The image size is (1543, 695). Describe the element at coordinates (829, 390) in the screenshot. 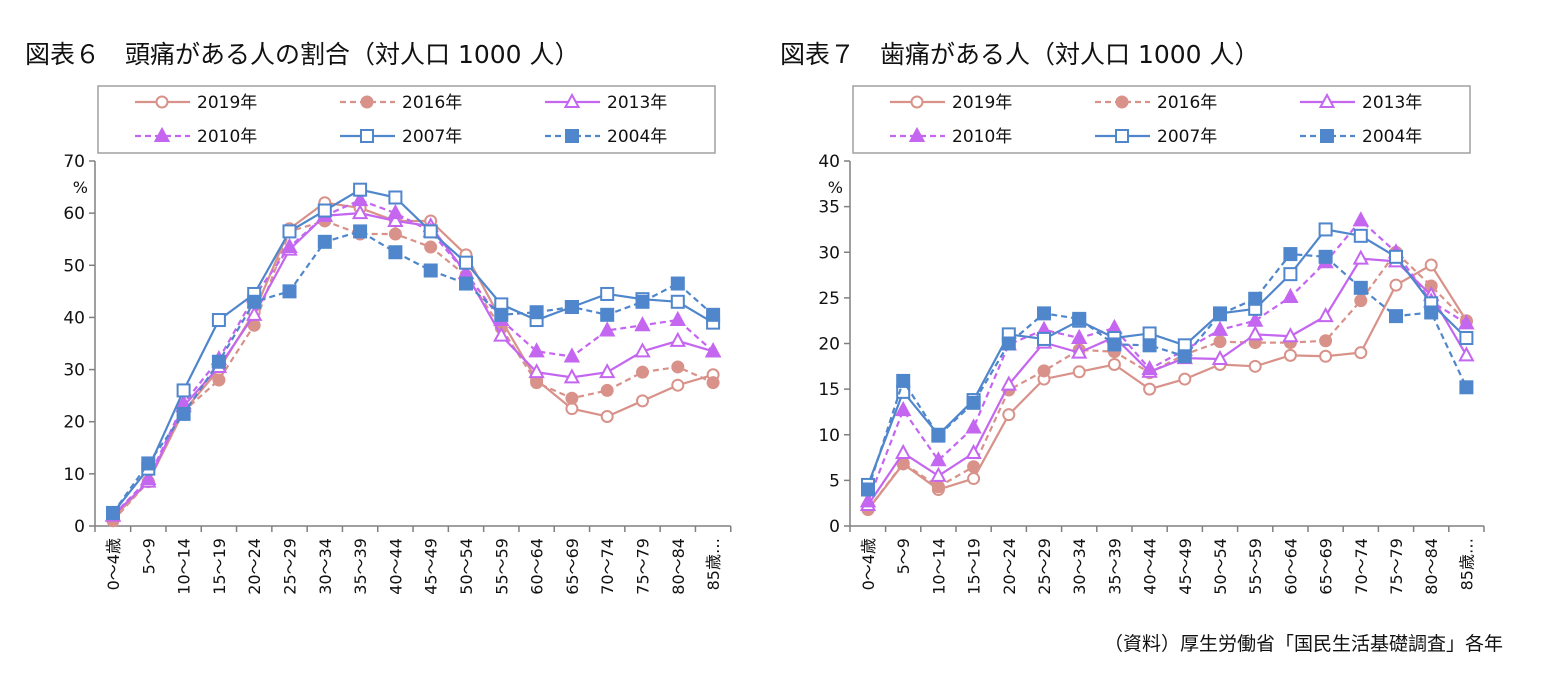

I see `y-tick-label: 15` at that location.